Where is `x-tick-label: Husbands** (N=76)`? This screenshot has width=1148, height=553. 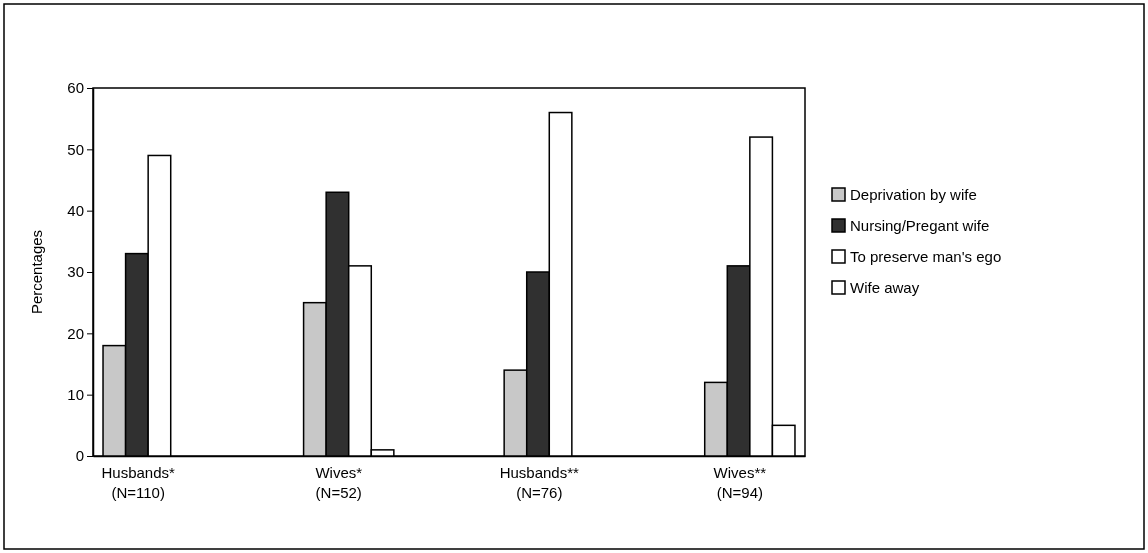 x-tick-label: Husbands** (N=76) is located at coordinates (539, 482).